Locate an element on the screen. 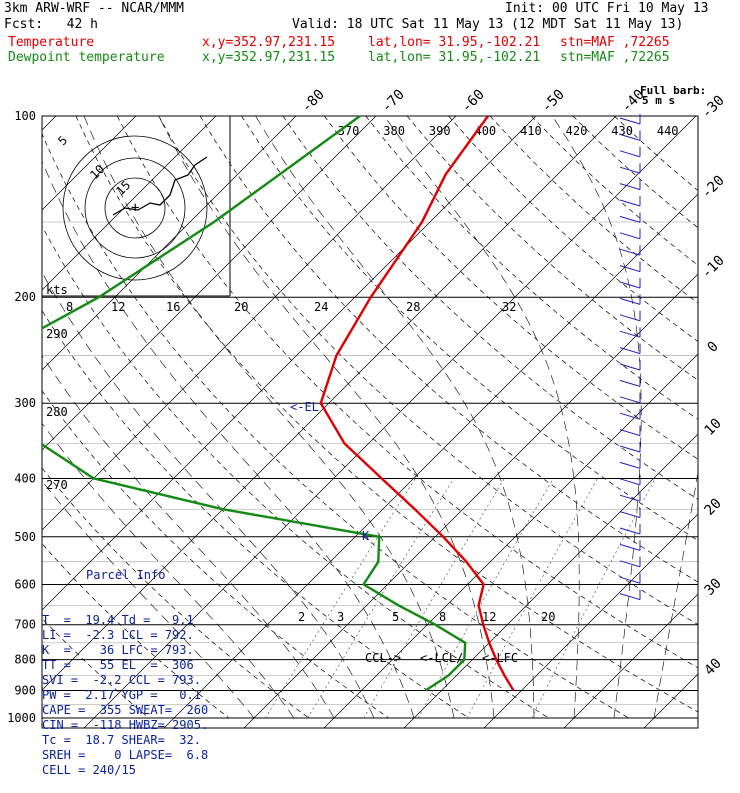 The height and width of the screenshot is (793, 740). el-marker: <-EL is located at coordinates (304, 407).